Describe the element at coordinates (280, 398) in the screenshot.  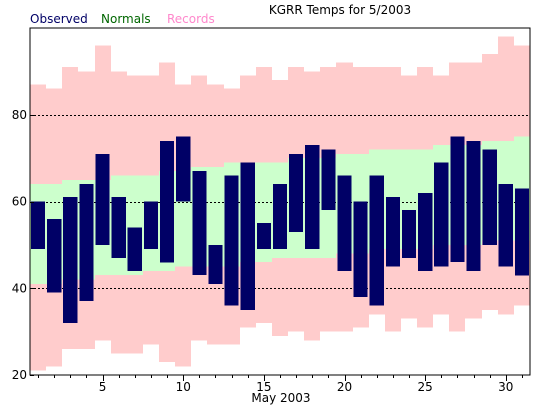
I see `x-axis-label: May 2003` at that location.